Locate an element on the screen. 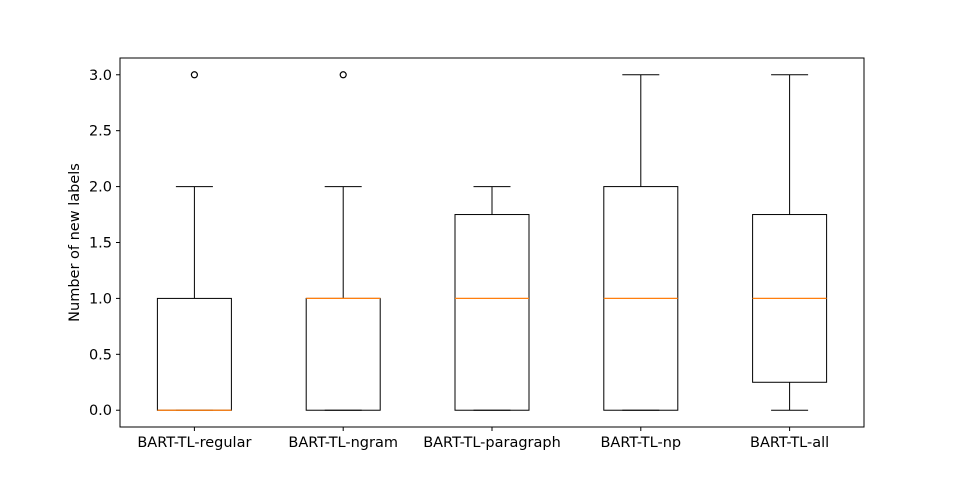 This screenshot has width=960, height=480. y-tick-label: 2.0 is located at coordinates (100, 188).